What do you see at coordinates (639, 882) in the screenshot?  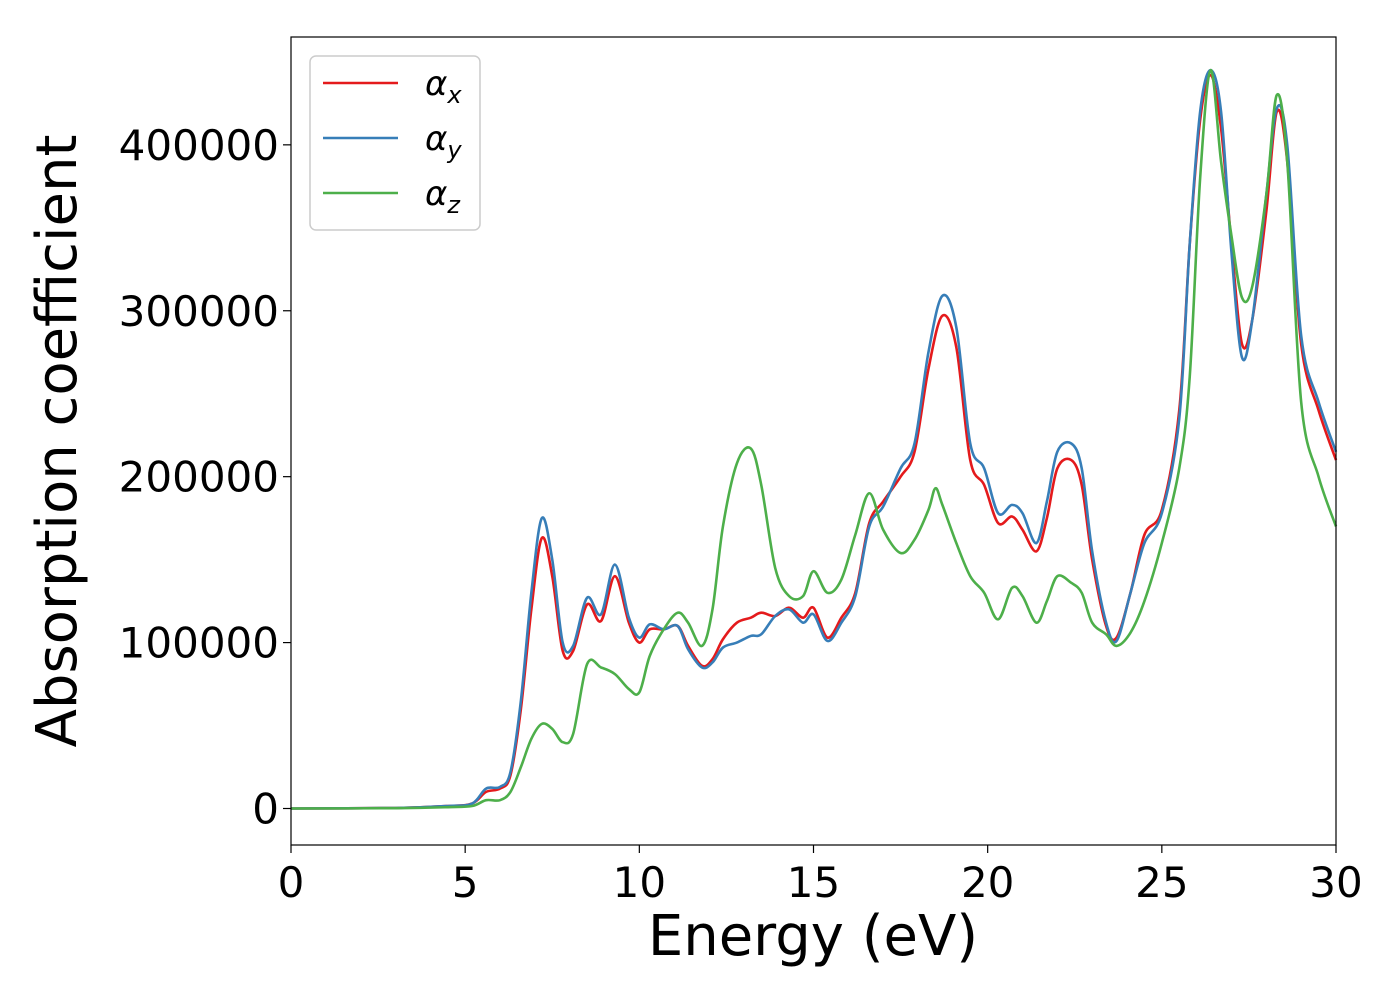 I see `x-tick-label: 10` at bounding box center [639, 882].